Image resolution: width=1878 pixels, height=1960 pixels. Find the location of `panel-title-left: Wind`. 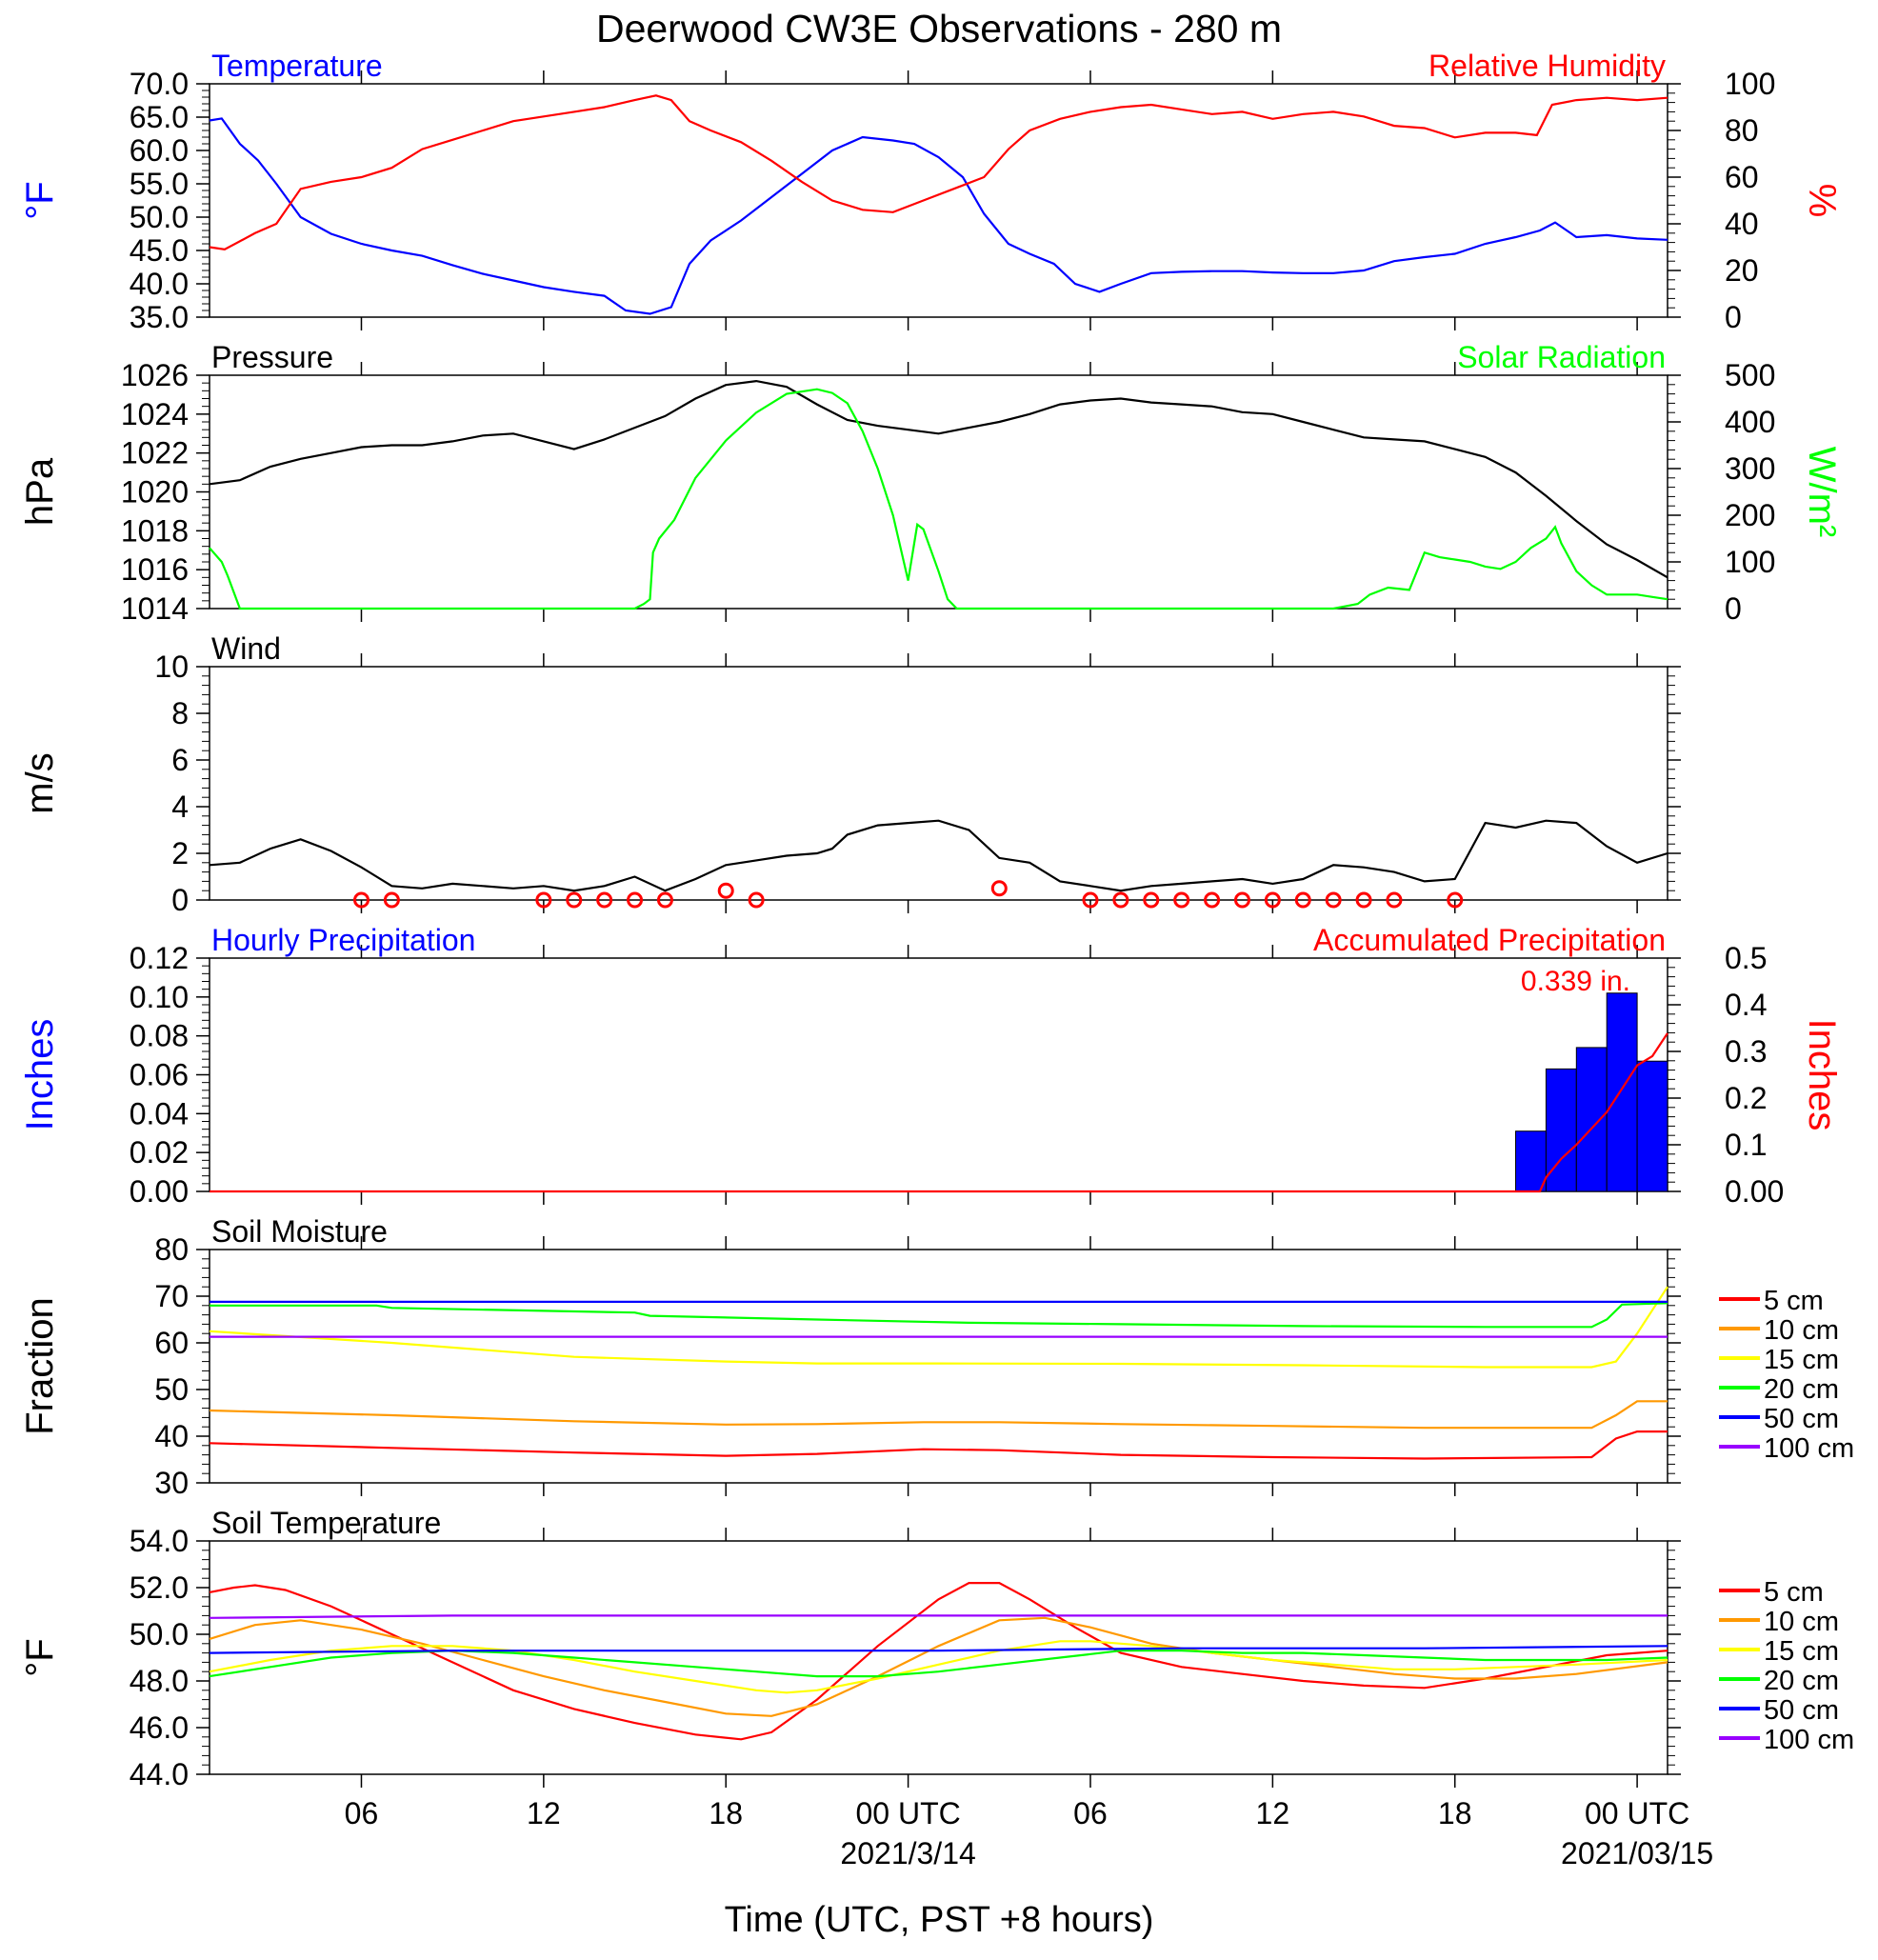

panel-title-left: Wind is located at coordinates (246, 648).